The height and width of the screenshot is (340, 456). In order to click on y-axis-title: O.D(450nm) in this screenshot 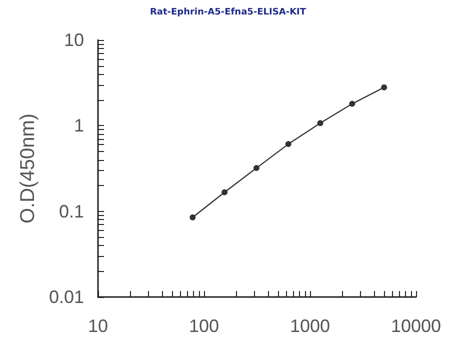, I will do `click(28, 168)`.